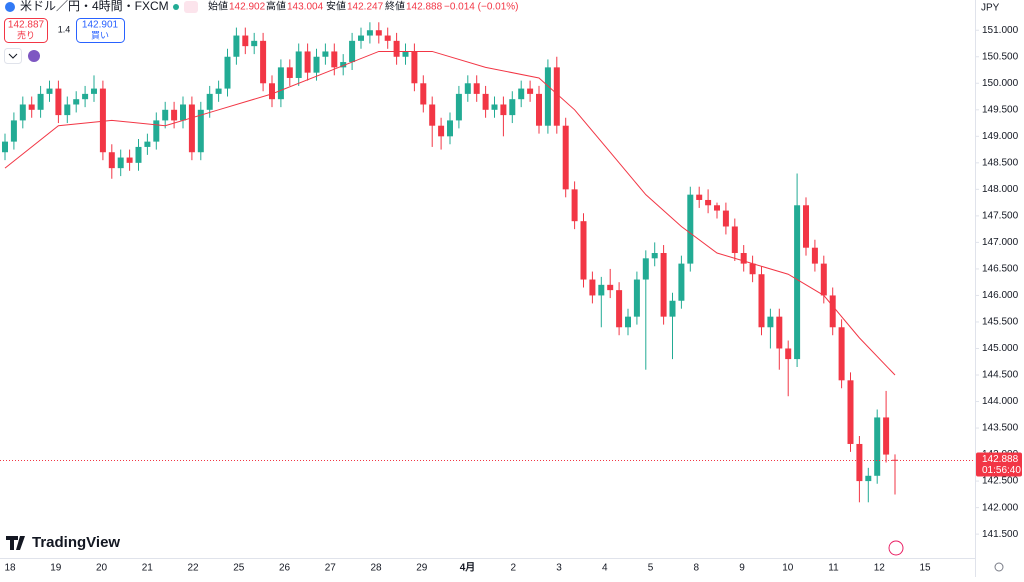 This screenshot has height=582, width=1024. What do you see at coordinates (10, 7) in the screenshot?
I see `flag-icon` at bounding box center [10, 7].